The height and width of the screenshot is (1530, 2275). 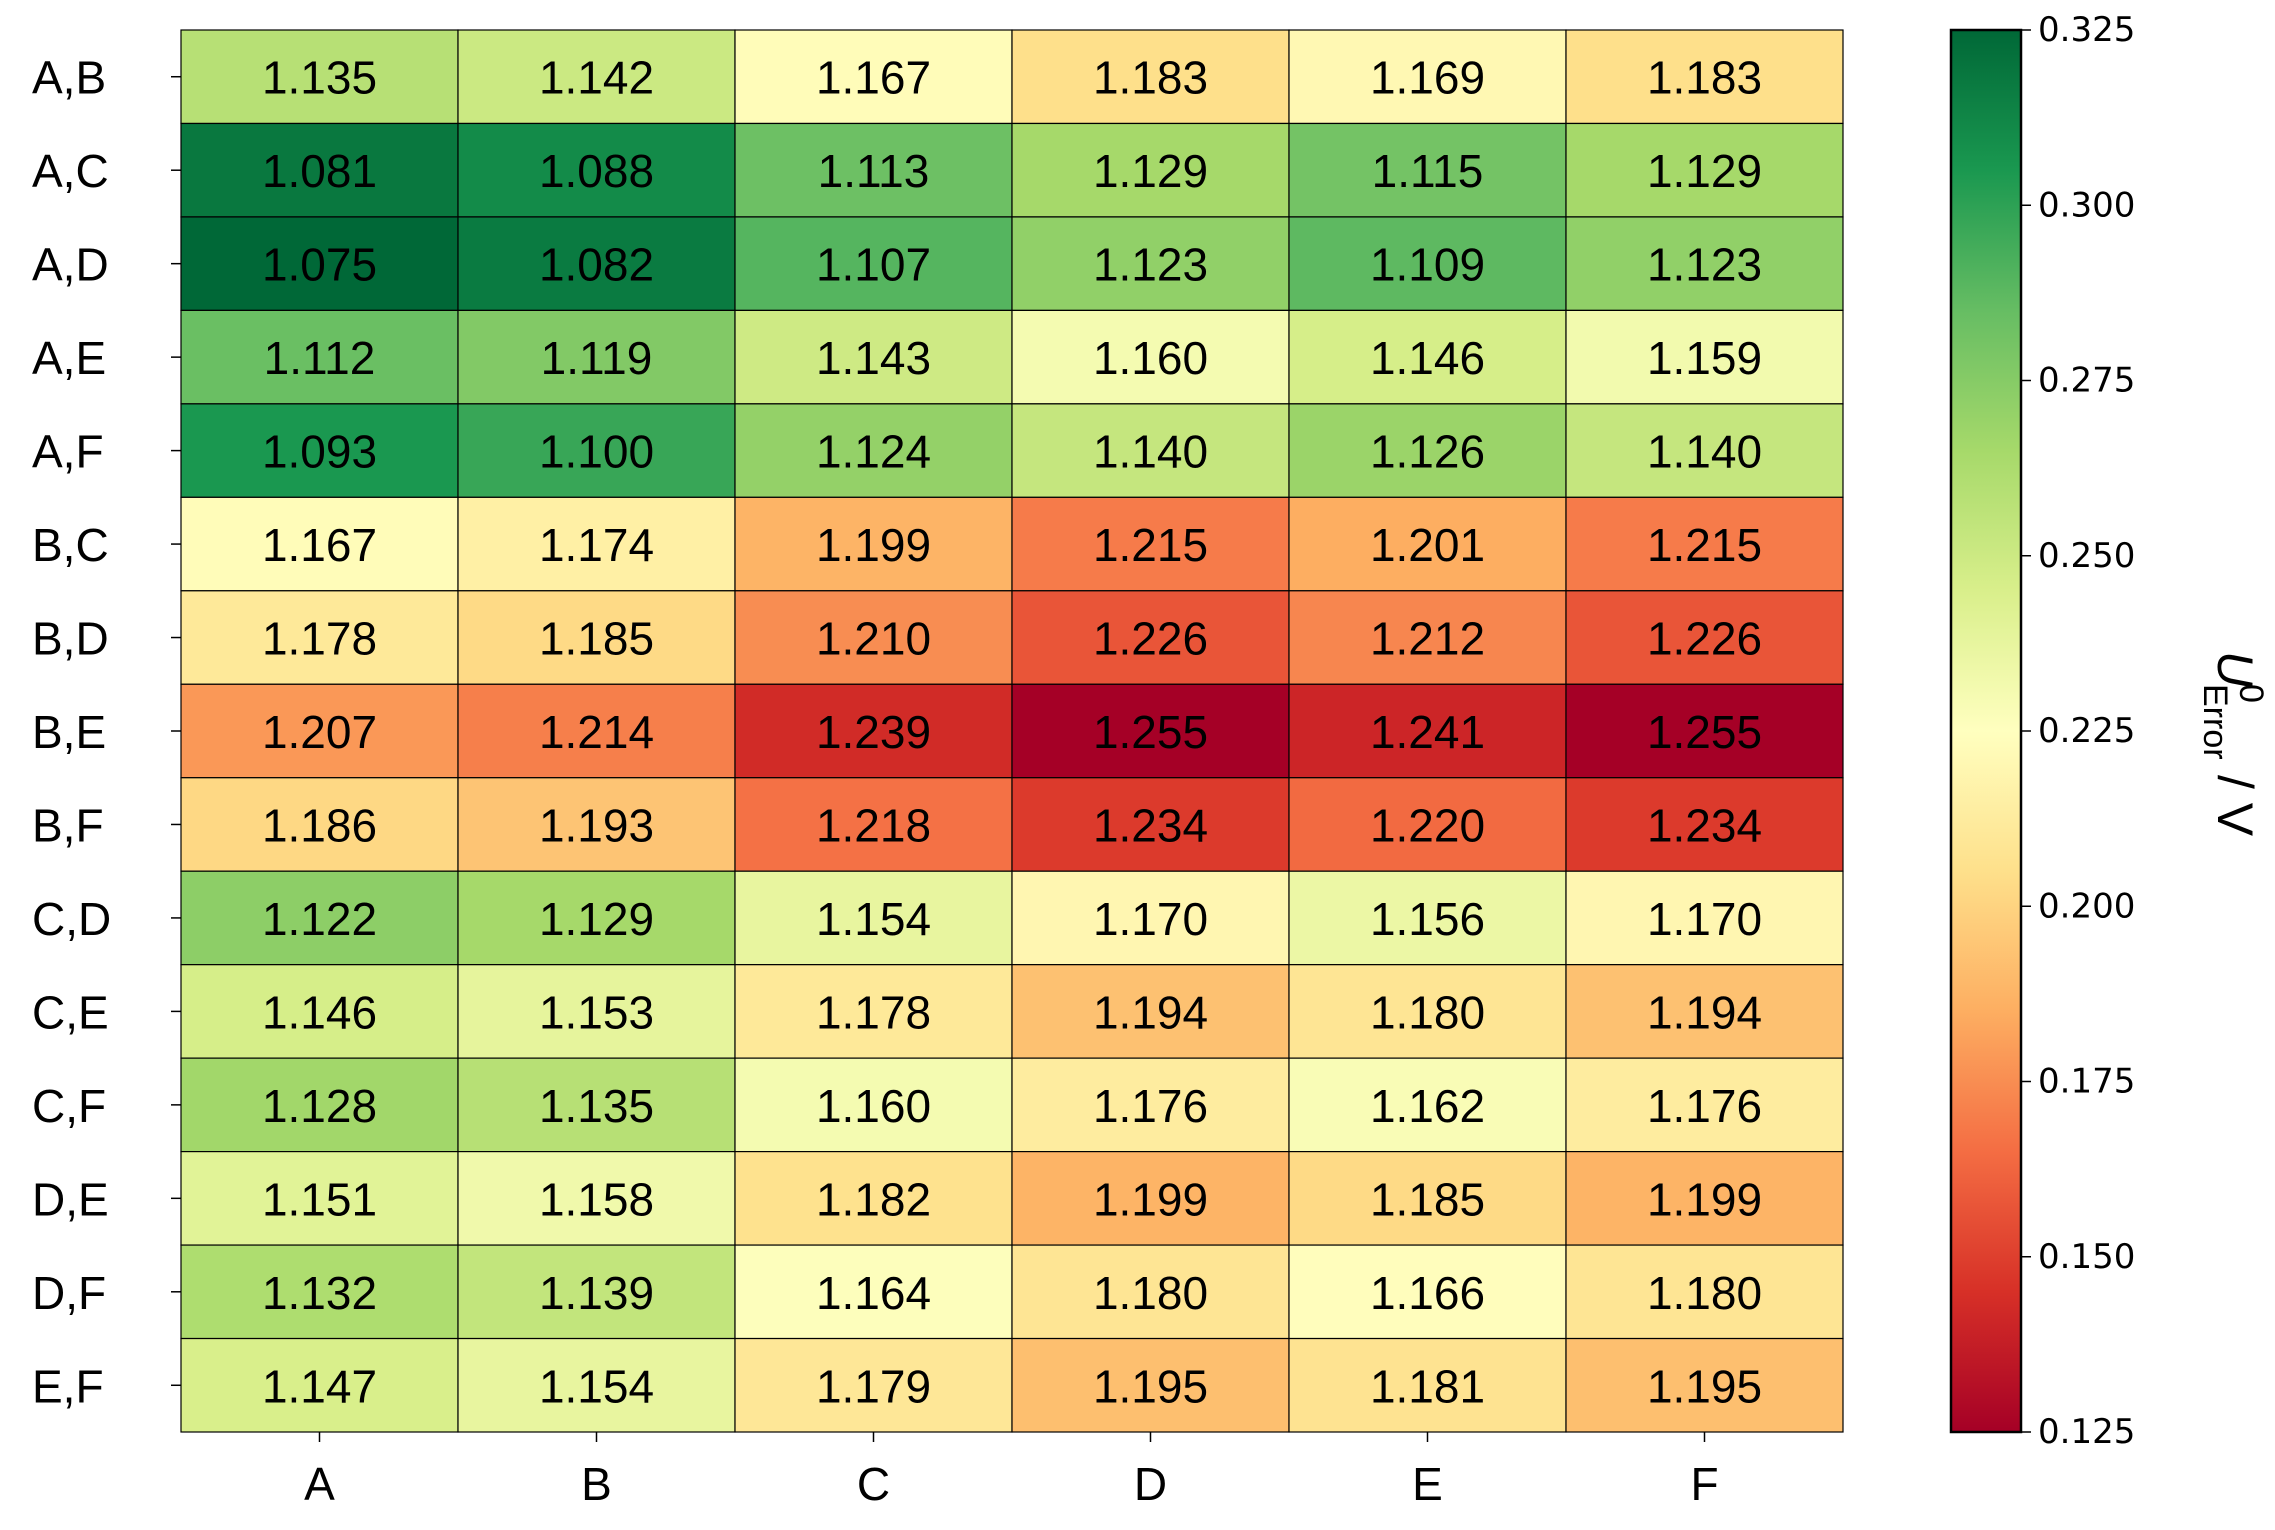 What do you see at coordinates (69, 732) in the screenshot?
I see `y-tick-label: B,E` at bounding box center [69, 732].